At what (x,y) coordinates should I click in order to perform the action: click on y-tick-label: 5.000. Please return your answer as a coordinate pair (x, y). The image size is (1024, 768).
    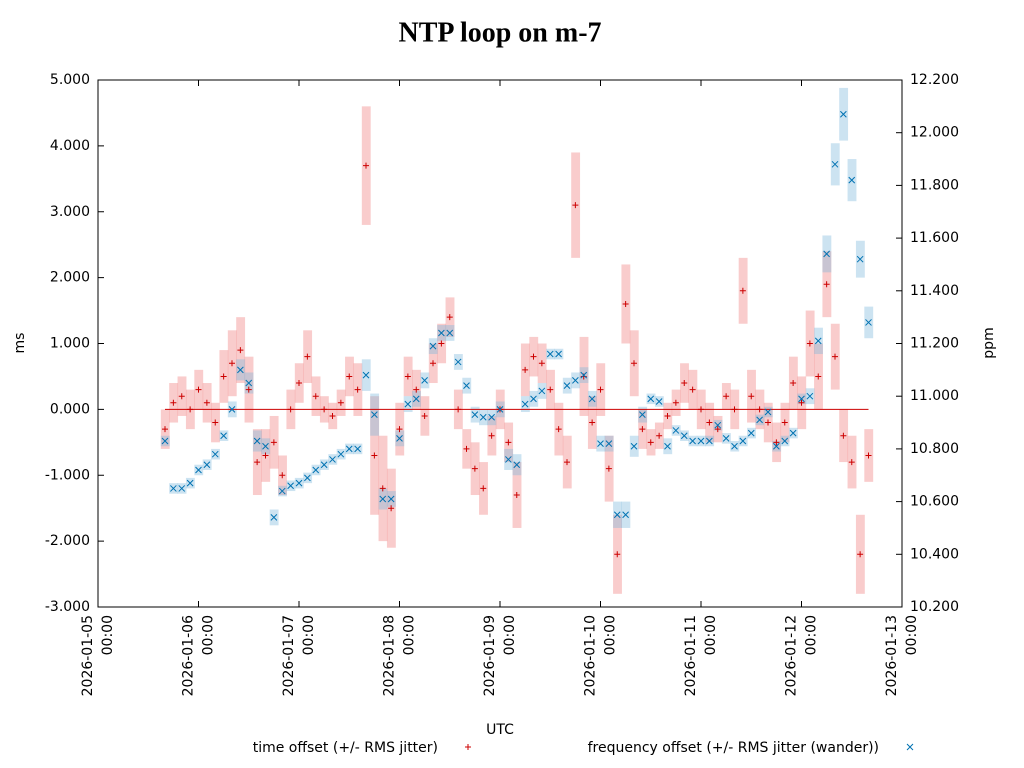
    Looking at the image, I should click on (70, 80).